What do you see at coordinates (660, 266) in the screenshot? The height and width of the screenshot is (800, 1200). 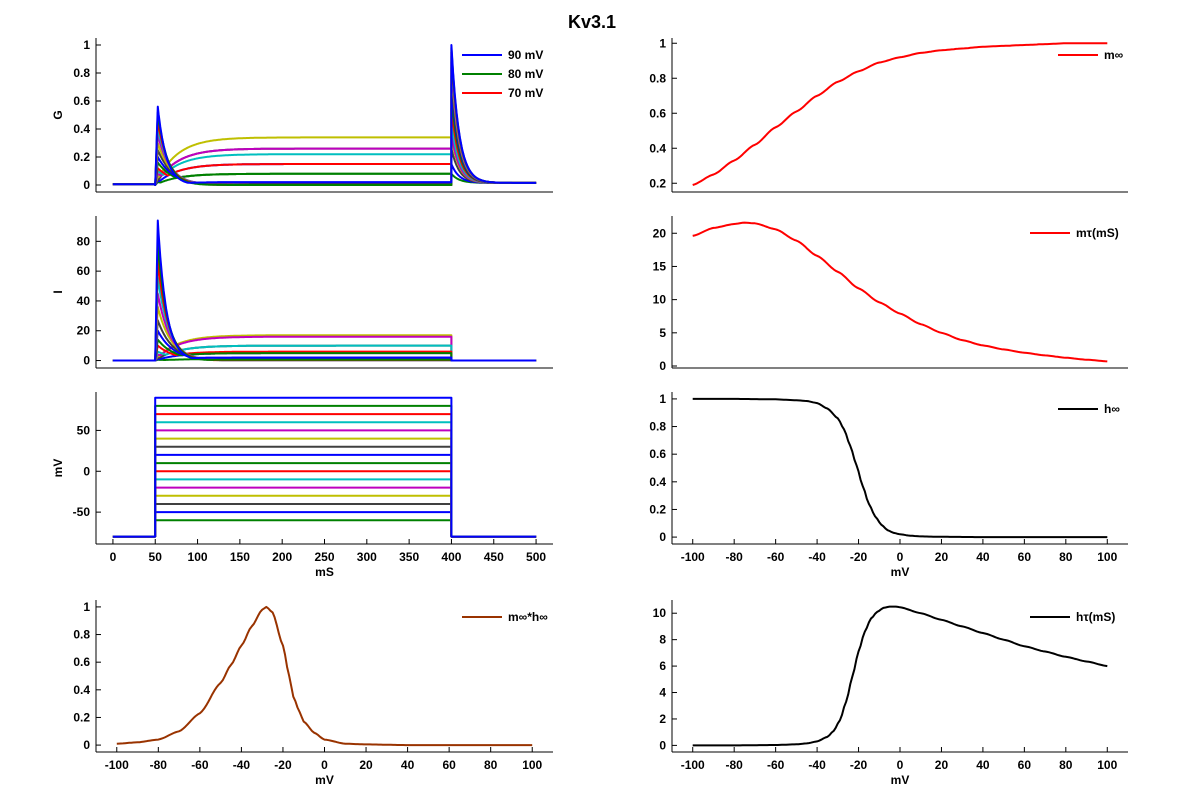 I see `y-tick-label: 15` at bounding box center [660, 266].